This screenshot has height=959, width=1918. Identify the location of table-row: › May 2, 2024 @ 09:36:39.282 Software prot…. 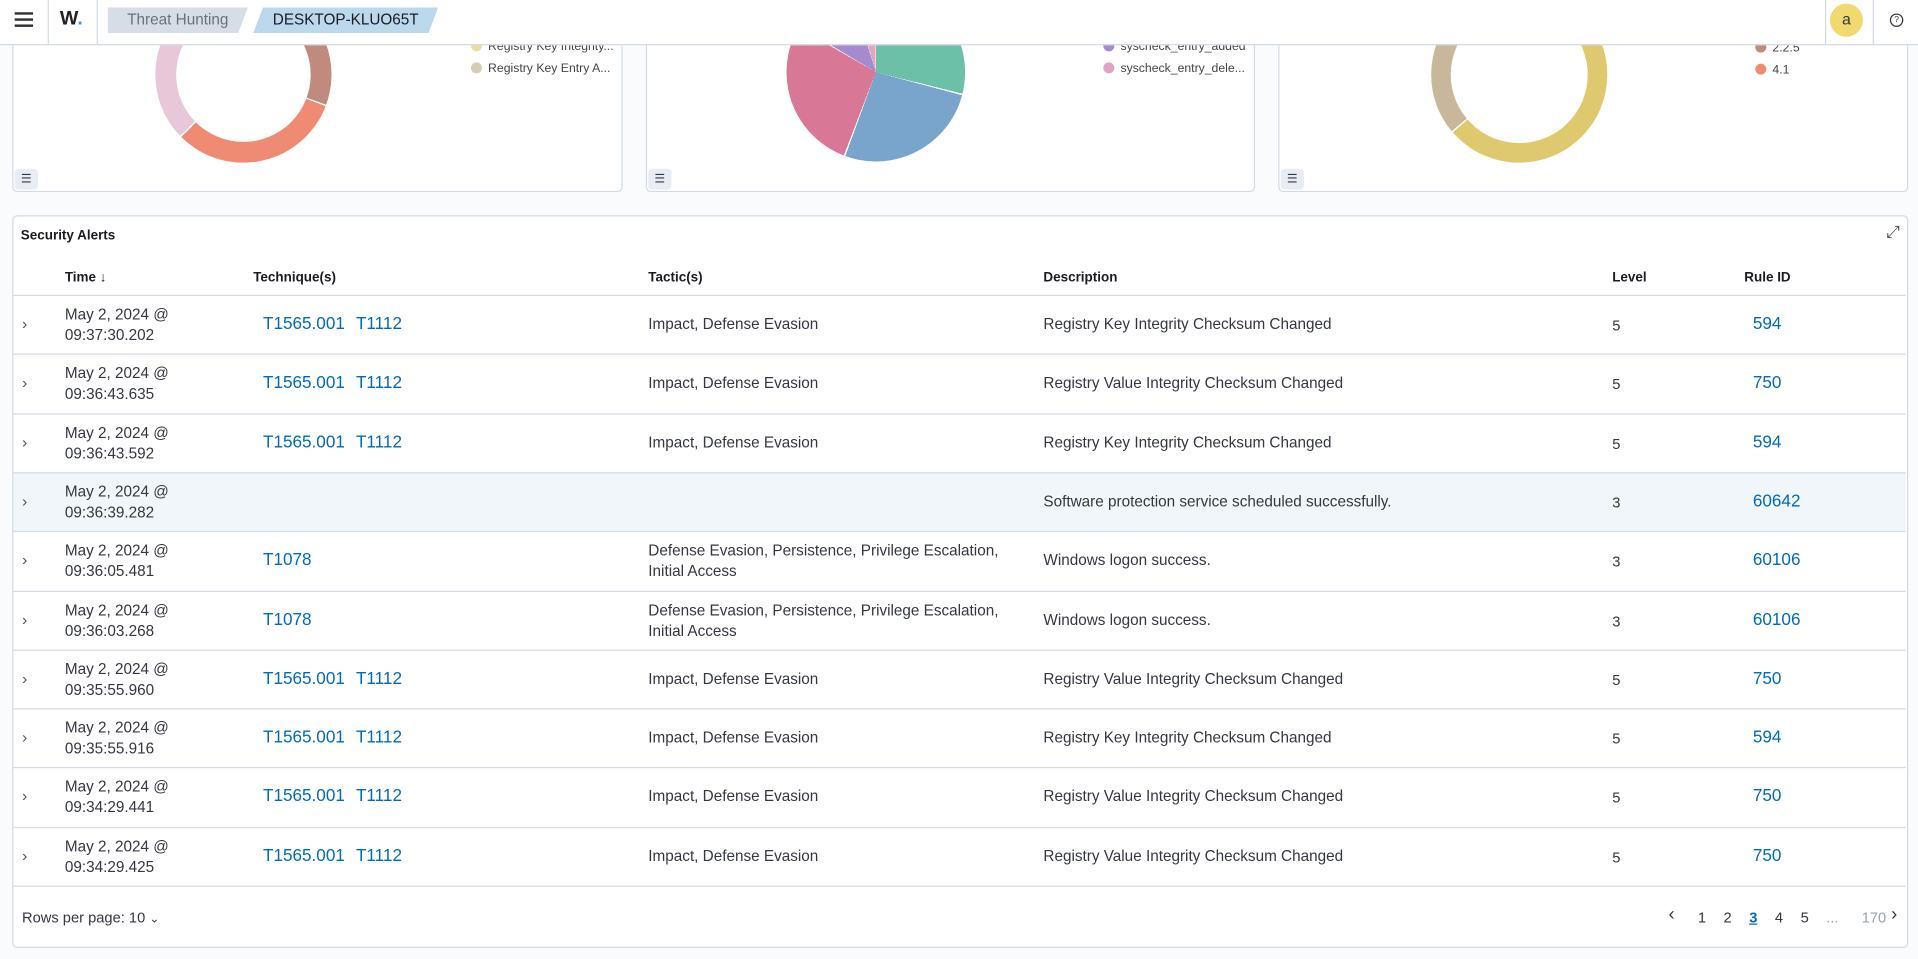
(959, 502).